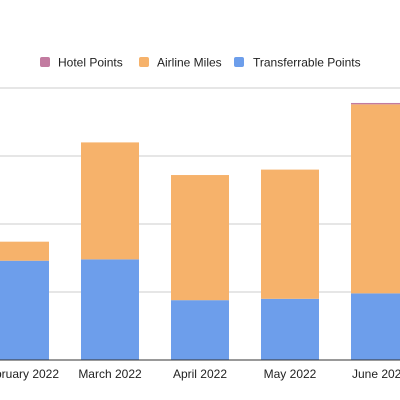 Image resolution: width=400 pixels, height=400 pixels. I want to click on x-tick-label: April 2022, so click(200, 374).